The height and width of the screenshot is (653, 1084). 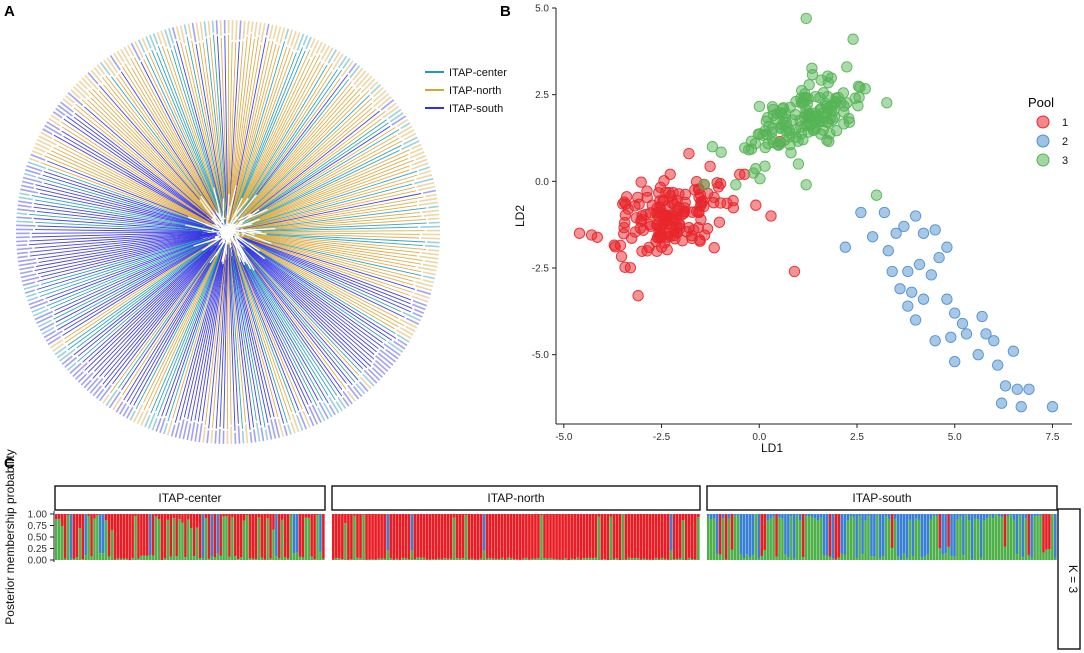 I want to click on k-strip-label: K = 3, so click(x=1073, y=579).